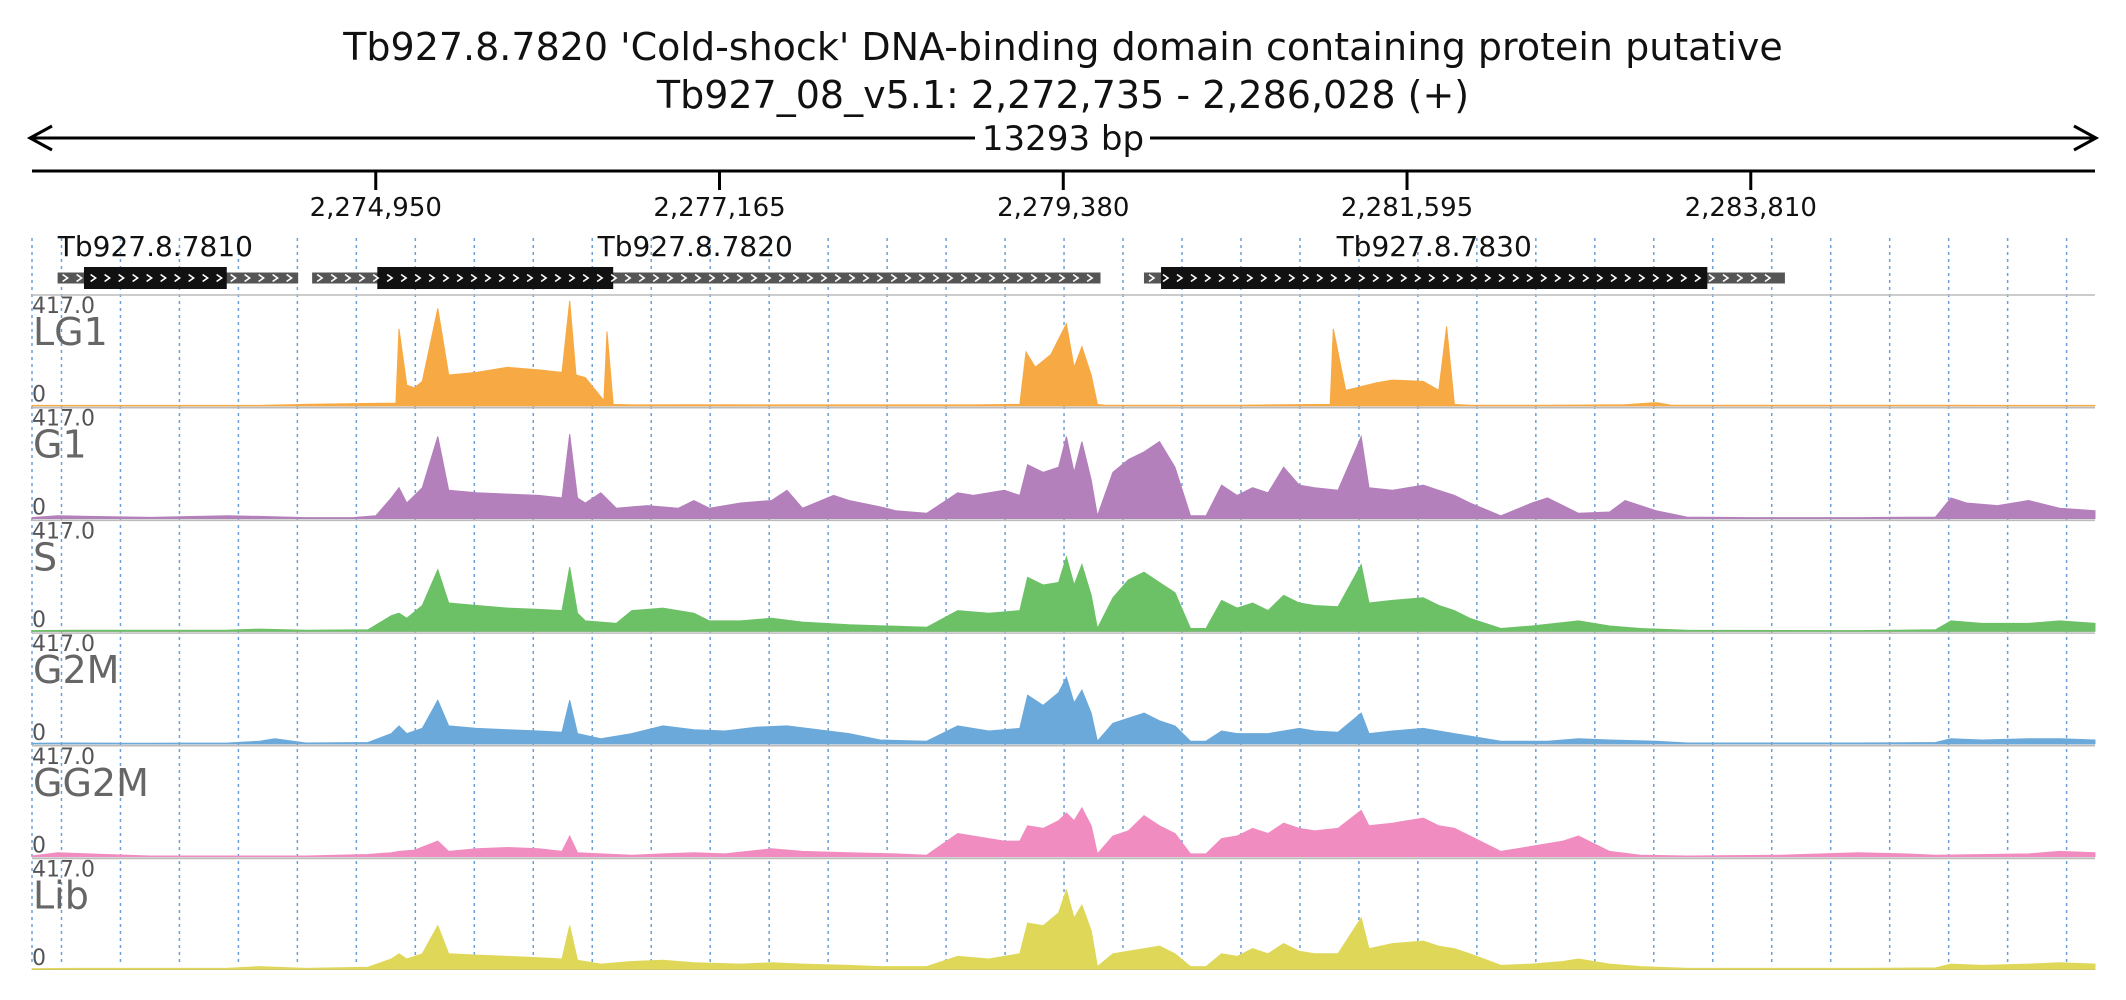  I want to click on gene-label: Tb927.8.7820, so click(695, 246).